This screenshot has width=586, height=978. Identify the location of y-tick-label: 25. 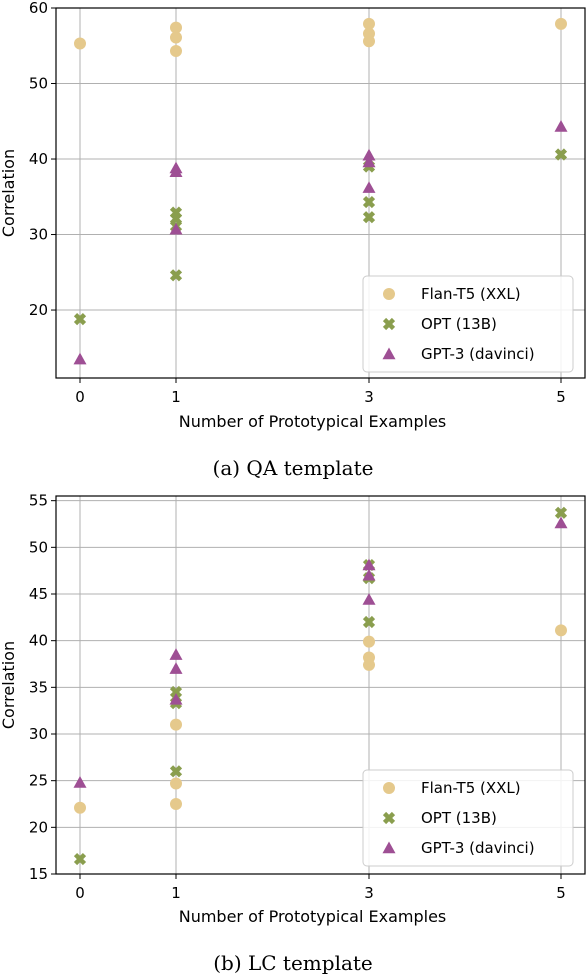
(38, 781).